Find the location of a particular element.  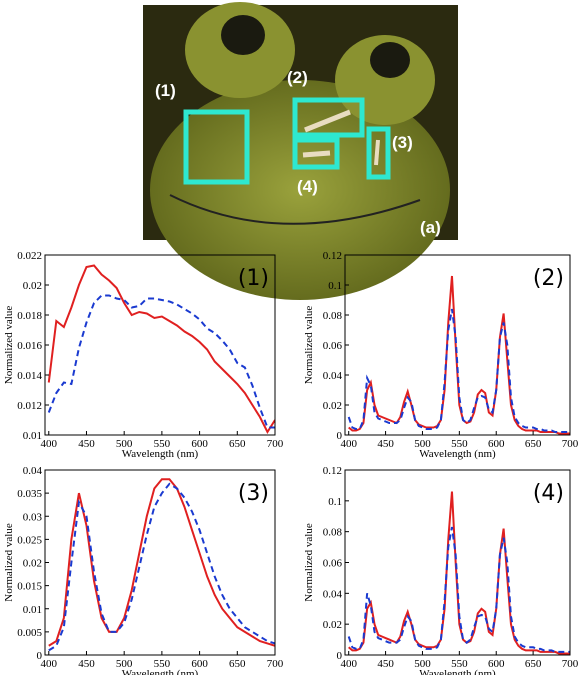

y-tick-label: 0.025 is located at coordinates (29, 540).